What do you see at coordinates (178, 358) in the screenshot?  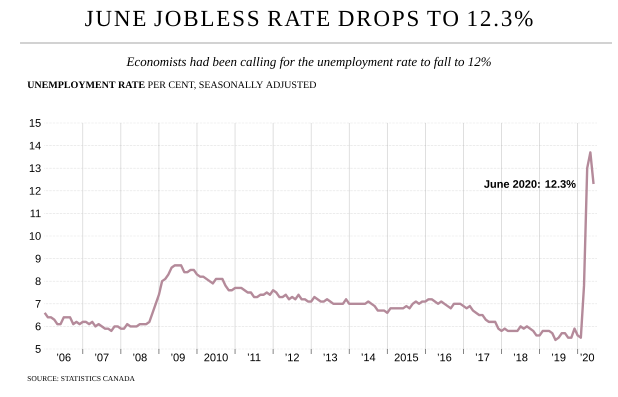 I see `x-tick-label: ’09` at bounding box center [178, 358].